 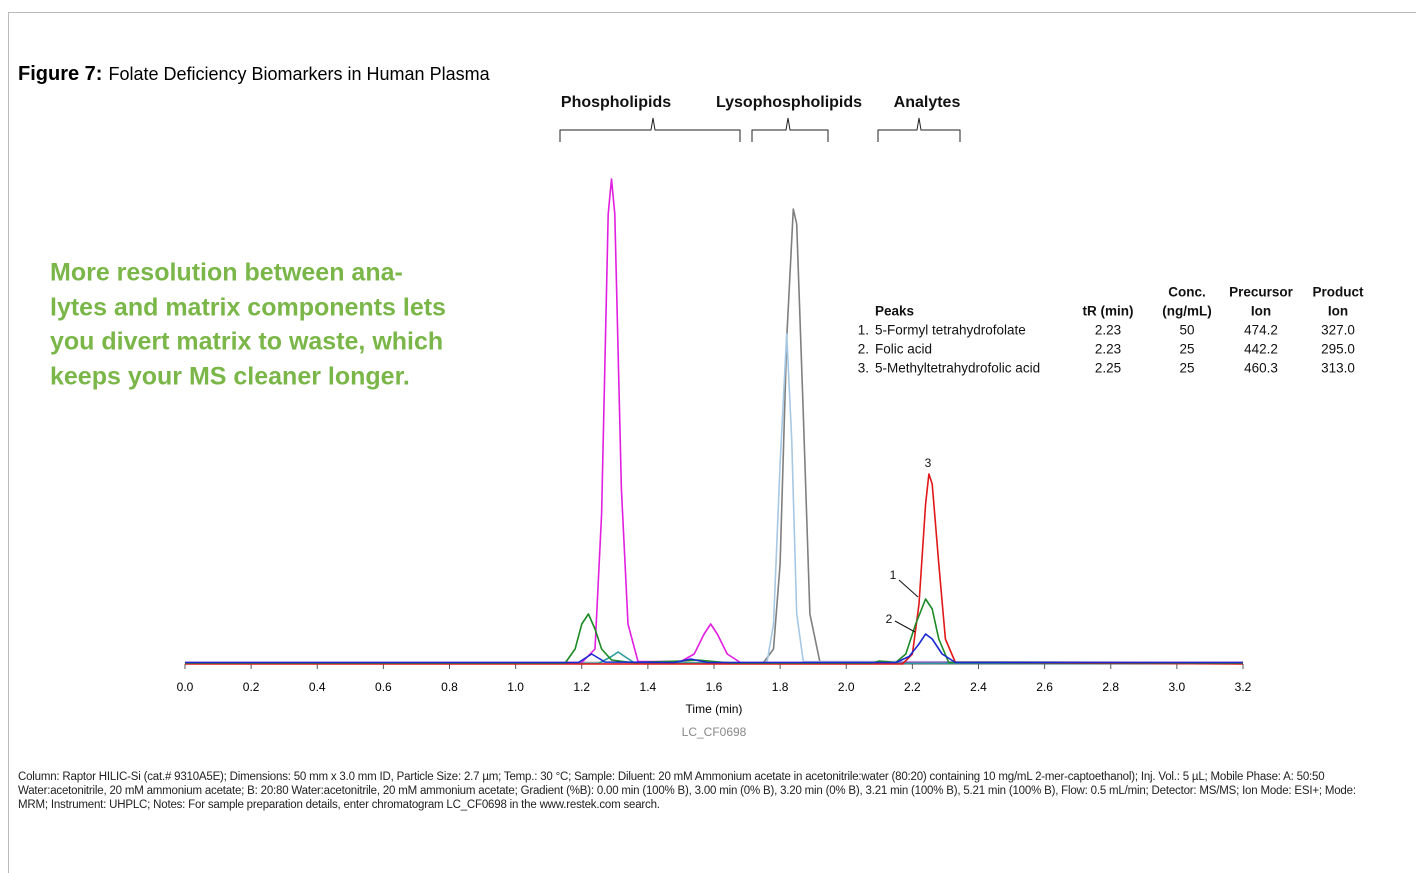 What do you see at coordinates (1261, 330) in the screenshot?
I see `table-cell: 474.2` at bounding box center [1261, 330].